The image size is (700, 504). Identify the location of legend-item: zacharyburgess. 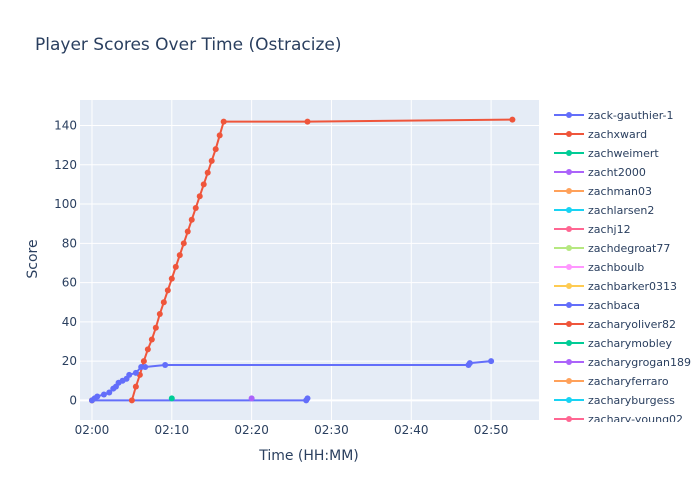
(614, 400).